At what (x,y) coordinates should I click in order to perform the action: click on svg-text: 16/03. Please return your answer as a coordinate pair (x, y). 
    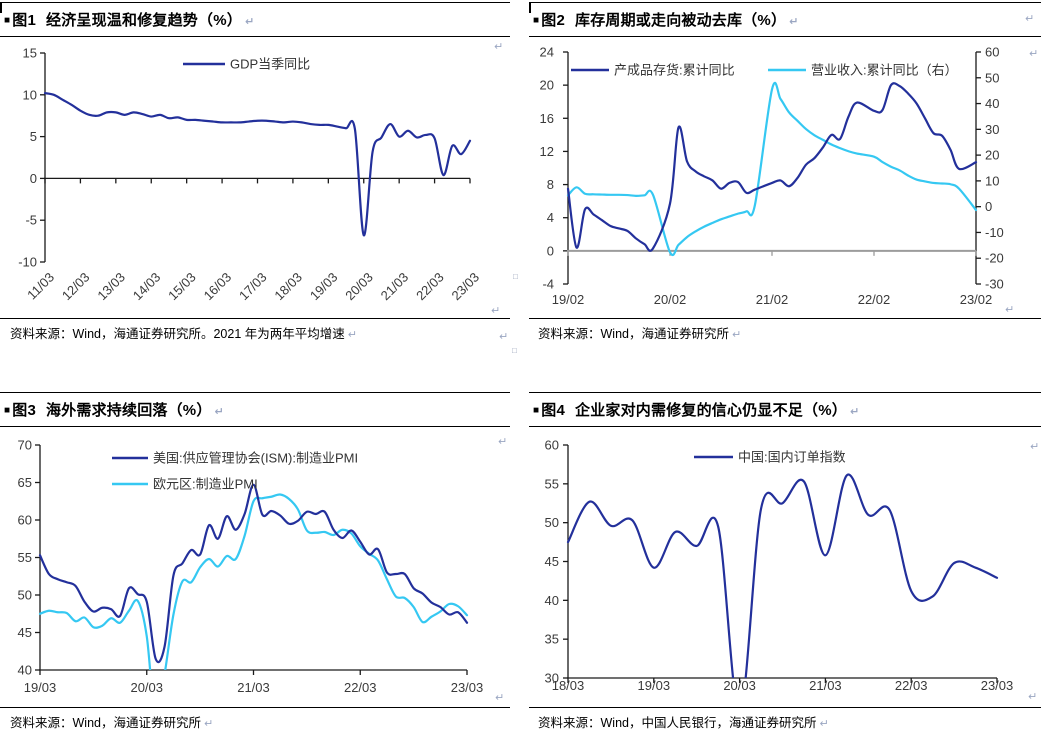
    Looking at the image, I should click on (218, 287).